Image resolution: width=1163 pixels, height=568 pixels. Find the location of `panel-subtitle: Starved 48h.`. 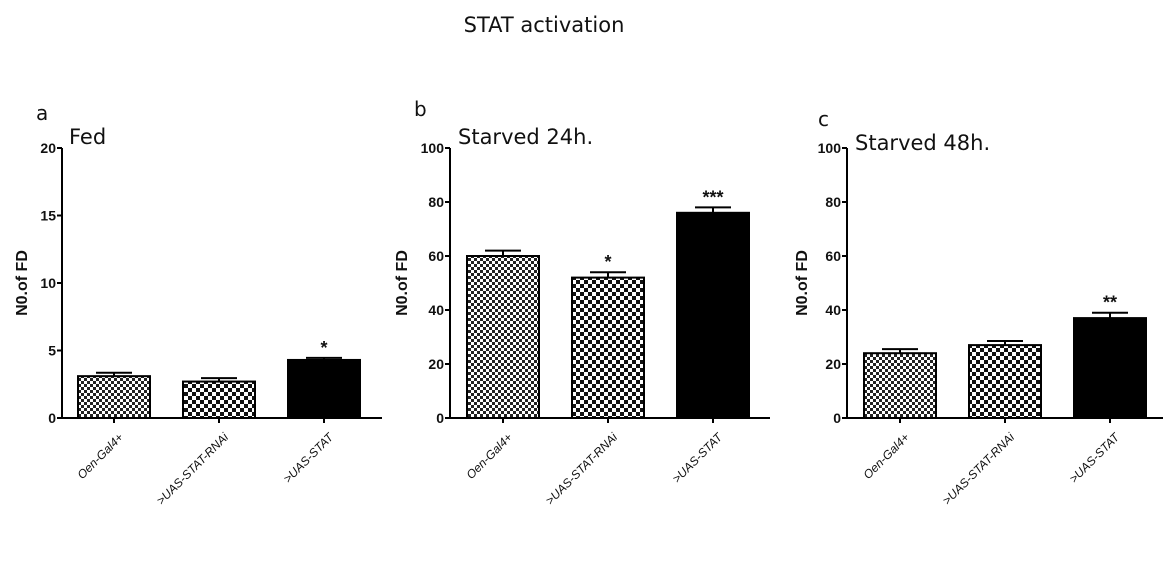

panel-subtitle: Starved 48h. is located at coordinates (922, 143).